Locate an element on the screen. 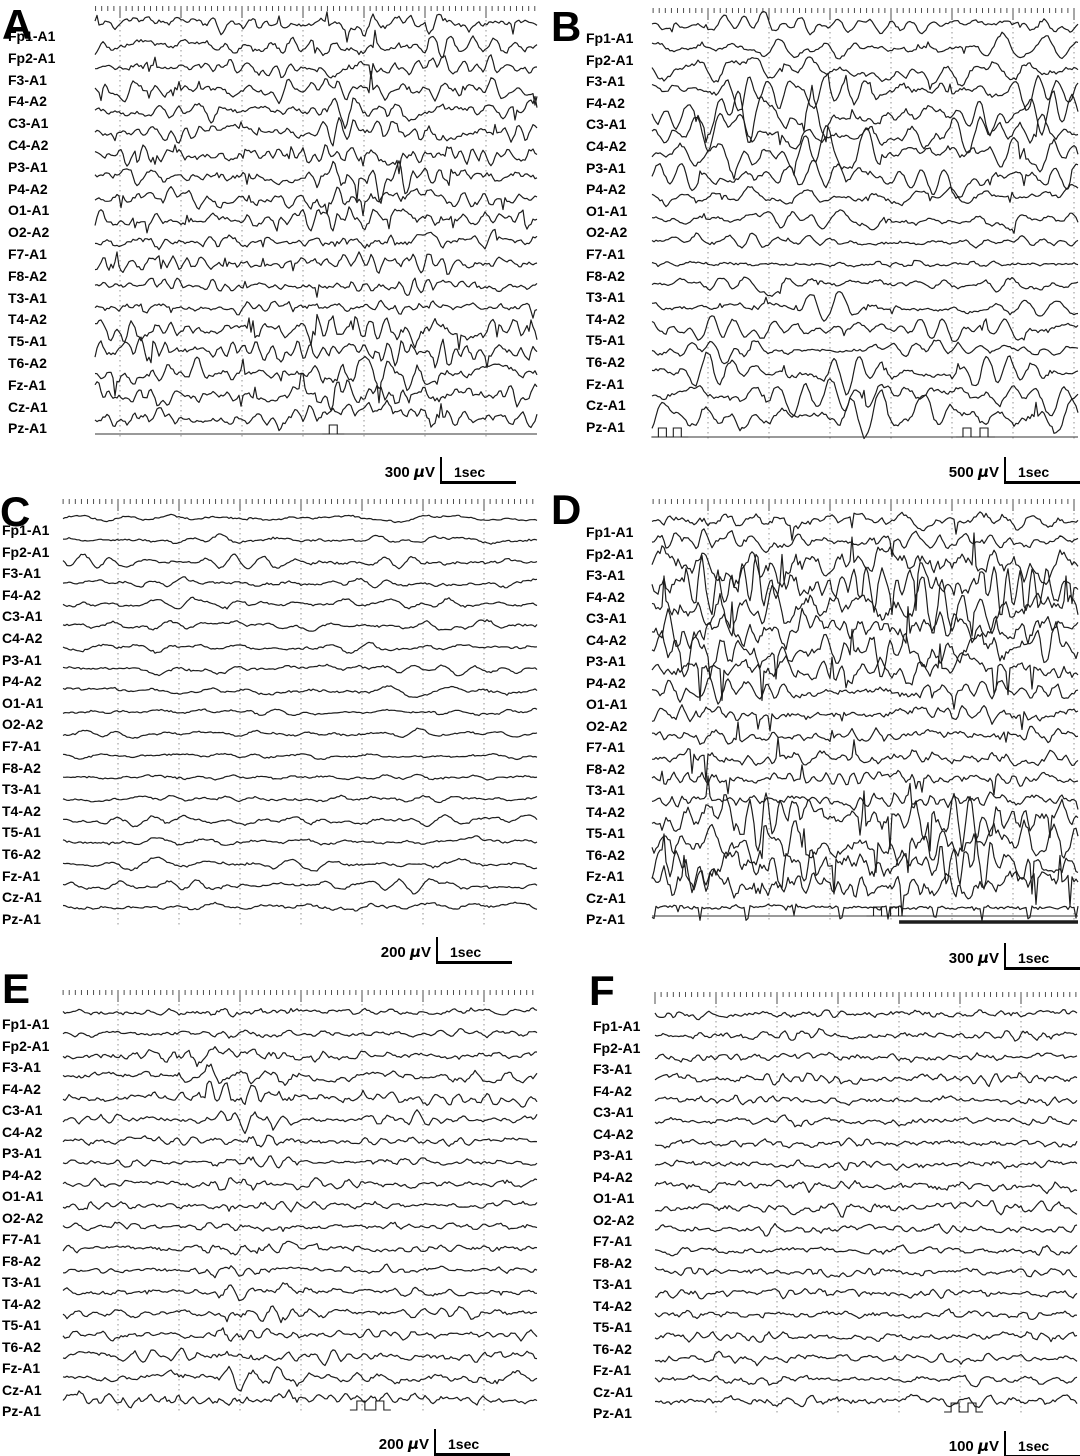 This screenshot has width=1080, height=1456. panel-letter-A: A is located at coordinates (17, 24).